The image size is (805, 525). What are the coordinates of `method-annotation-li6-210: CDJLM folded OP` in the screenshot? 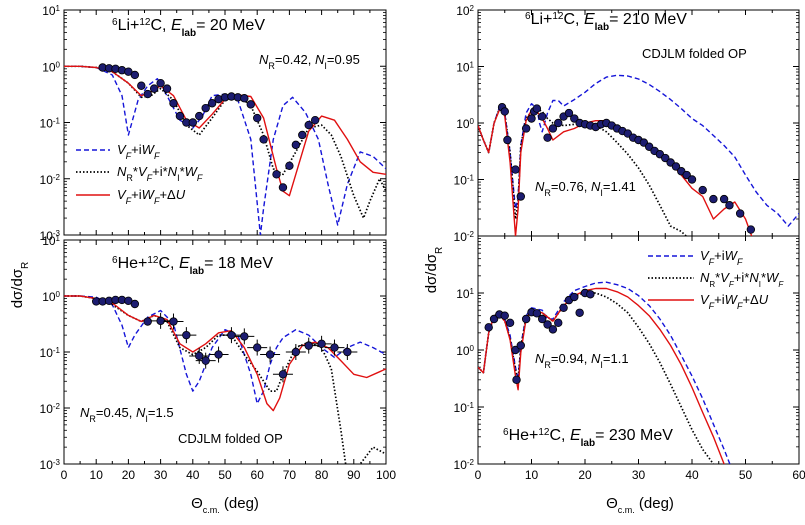 It's located at (694, 53).